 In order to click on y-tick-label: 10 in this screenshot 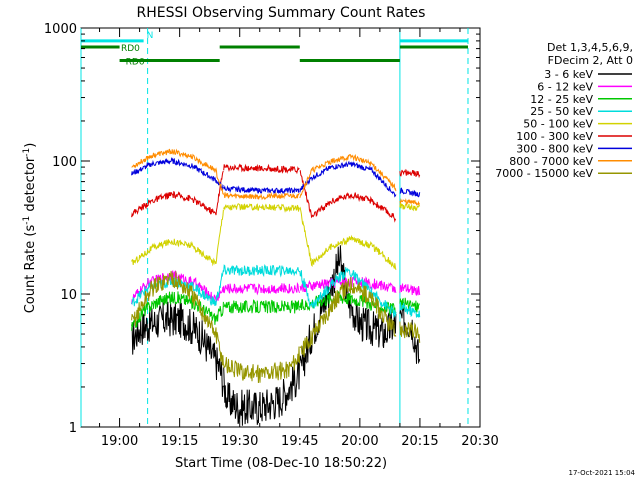, I will do `click(68, 295)`.